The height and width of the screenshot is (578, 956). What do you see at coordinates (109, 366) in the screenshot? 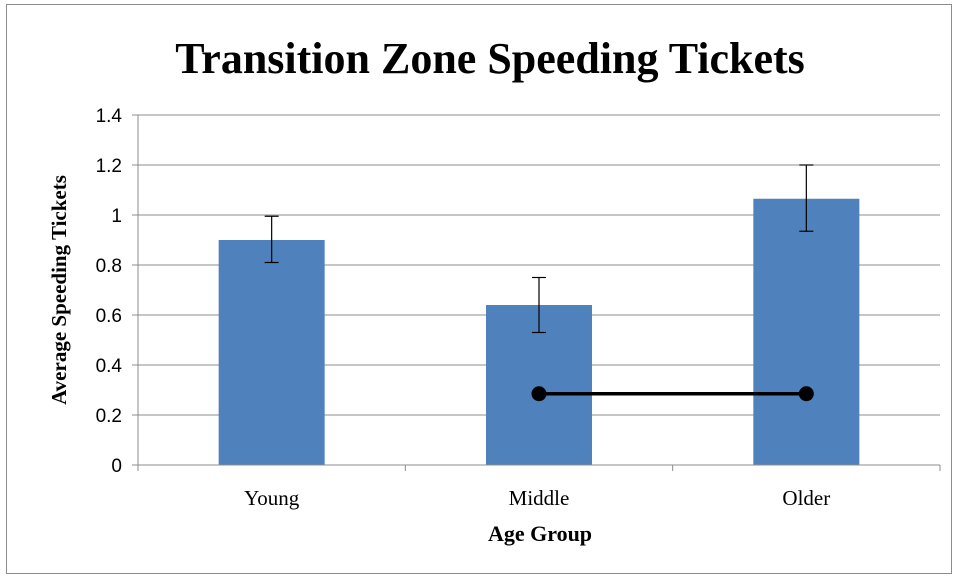
I see `y-tick-label: 0.4` at bounding box center [109, 366].